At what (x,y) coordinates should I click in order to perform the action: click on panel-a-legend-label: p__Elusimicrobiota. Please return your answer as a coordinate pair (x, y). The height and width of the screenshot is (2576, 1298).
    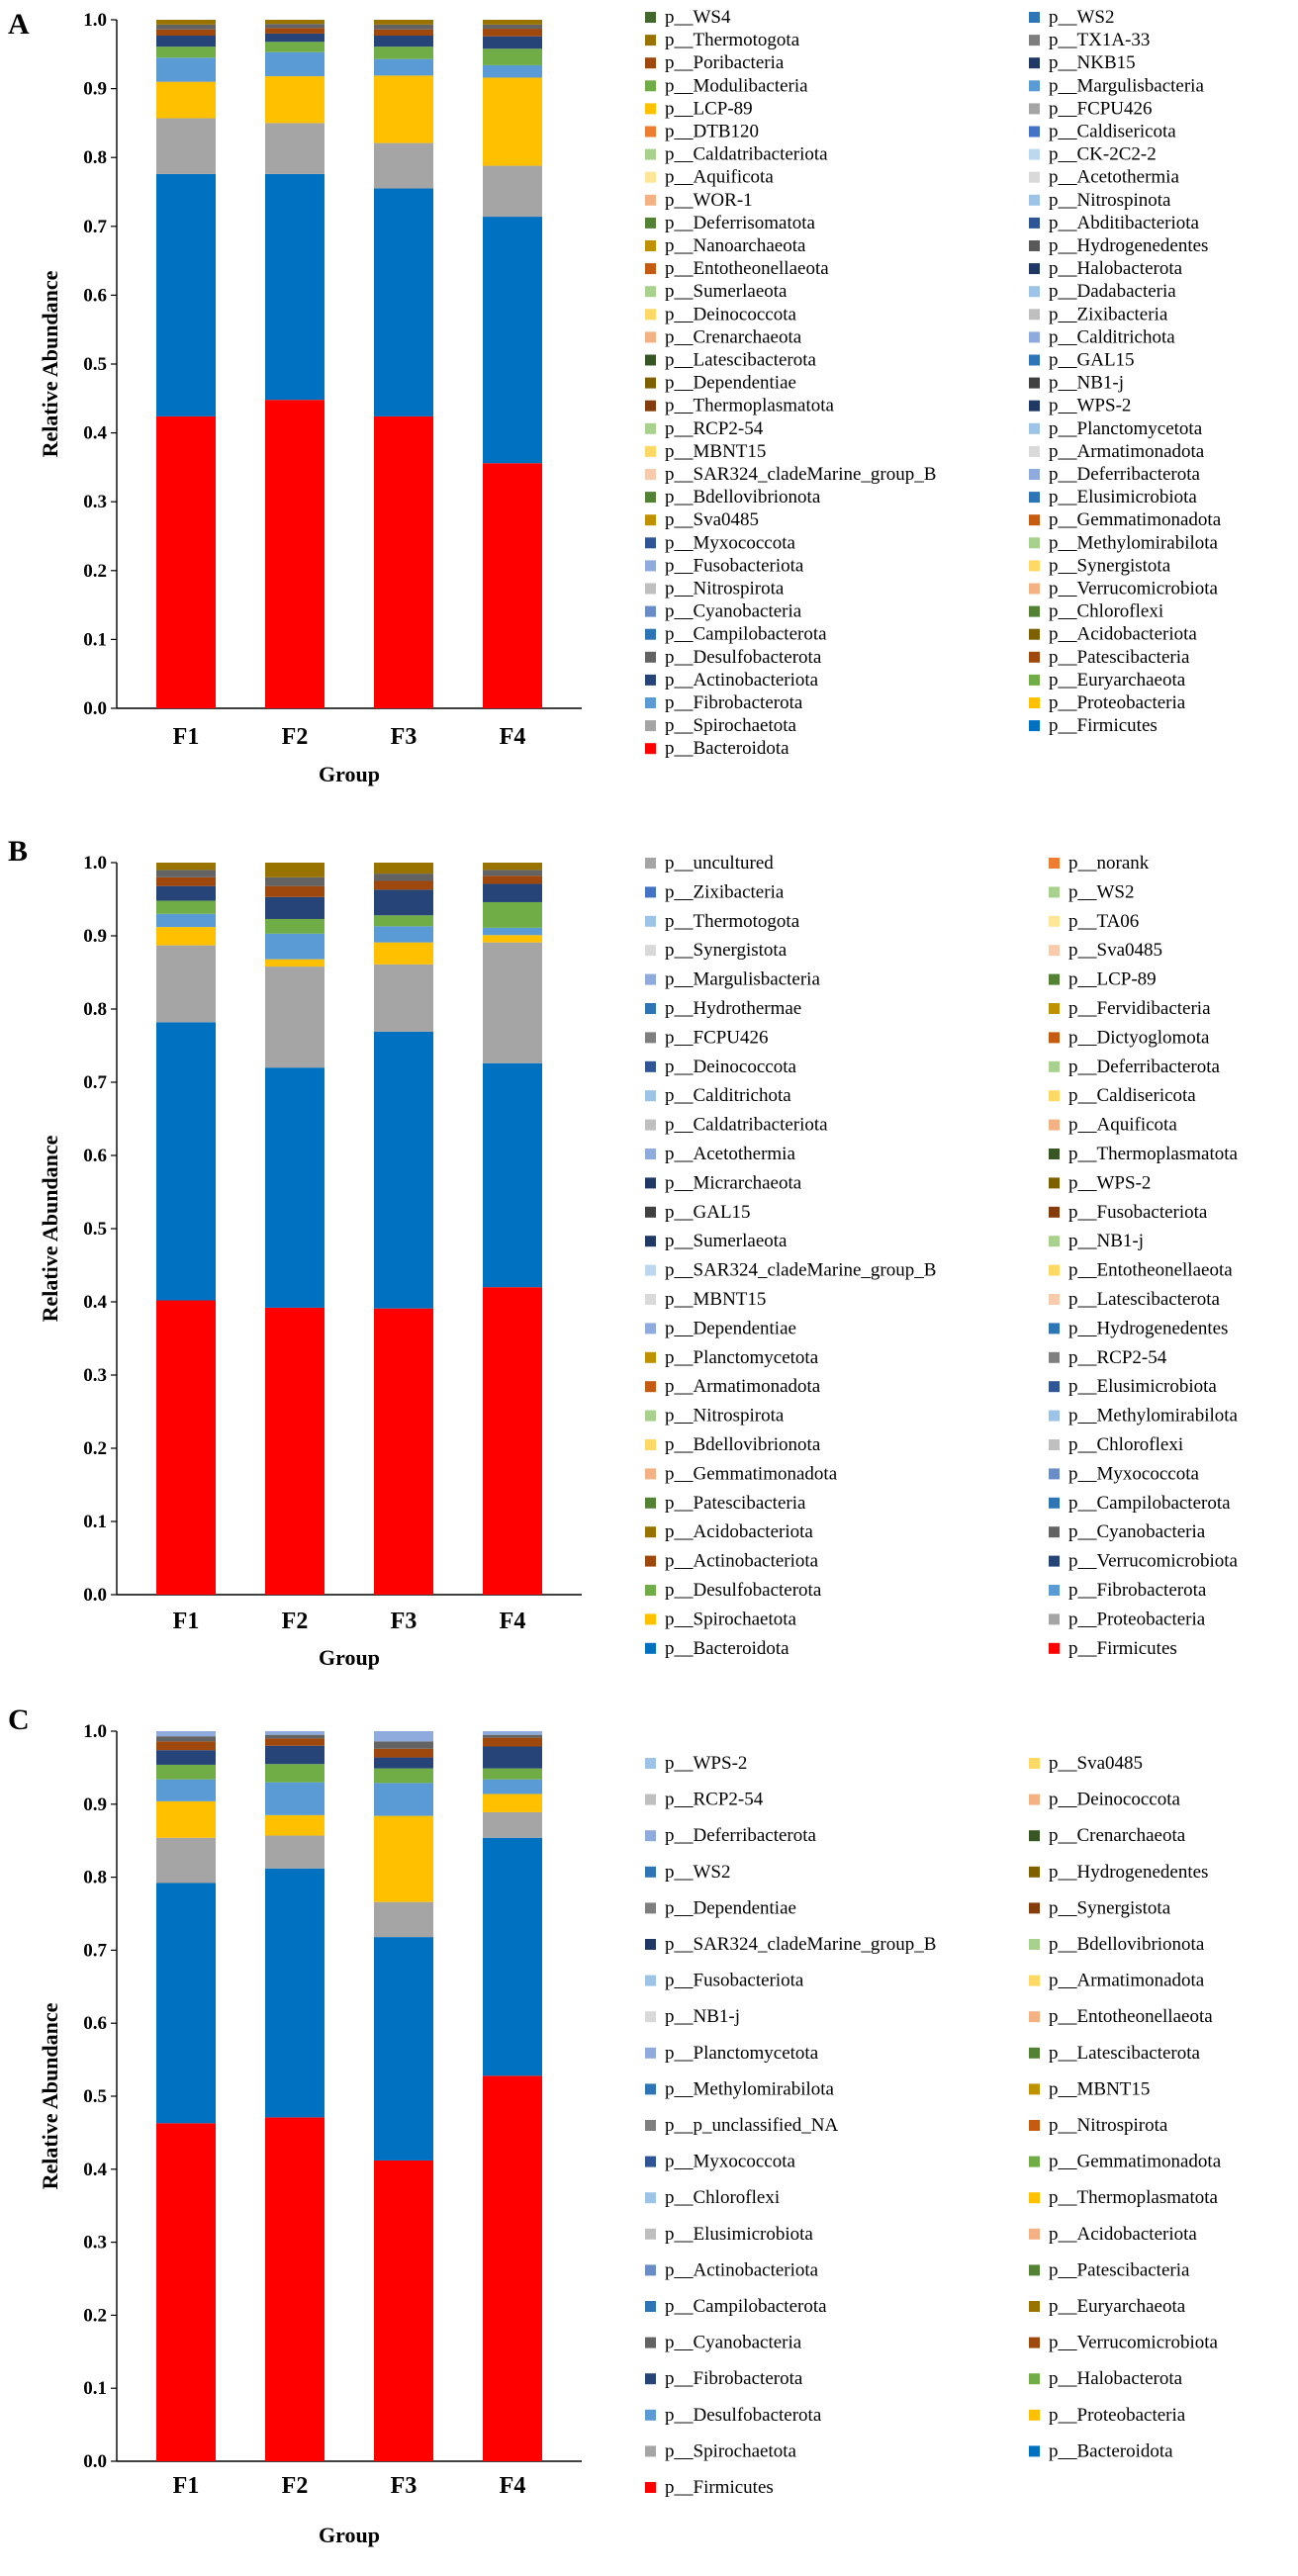
    Looking at the image, I should click on (1123, 497).